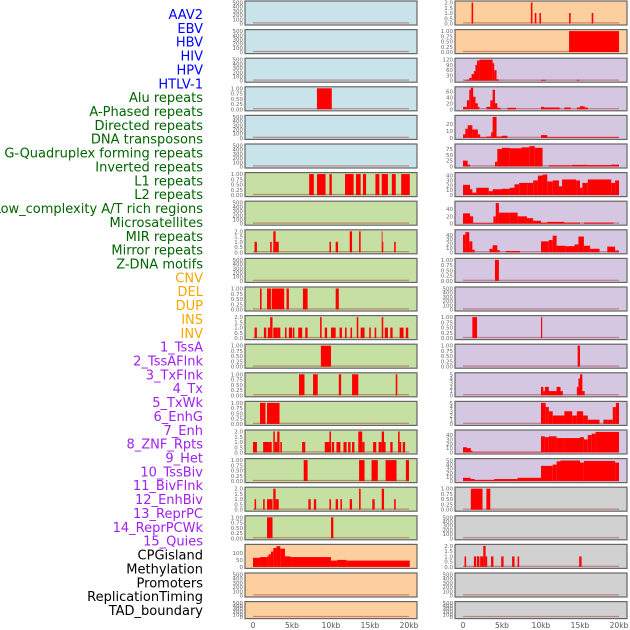  What do you see at coordinates (447, 282) in the screenshot?
I see `y-tick-label: 0.00` at bounding box center [447, 282].